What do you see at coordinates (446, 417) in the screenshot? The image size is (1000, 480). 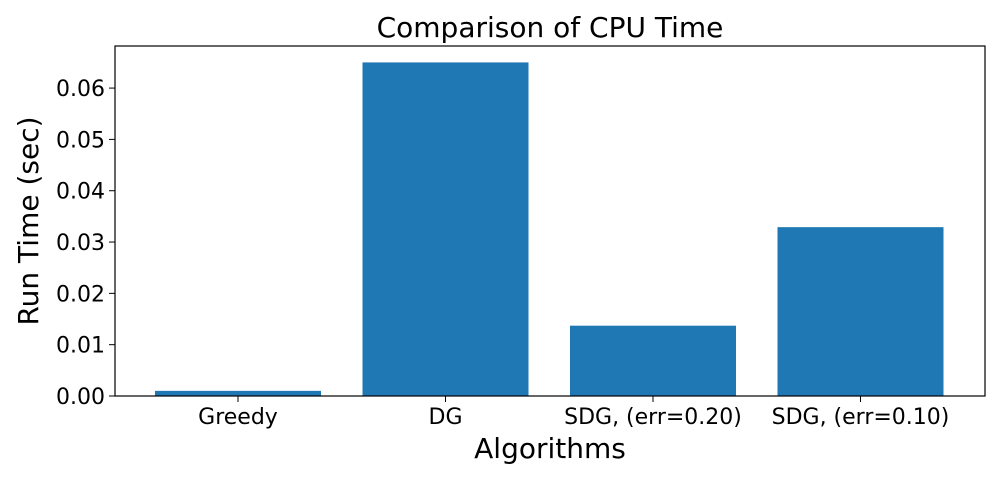 I see `x-tick-label-1: DG` at bounding box center [446, 417].